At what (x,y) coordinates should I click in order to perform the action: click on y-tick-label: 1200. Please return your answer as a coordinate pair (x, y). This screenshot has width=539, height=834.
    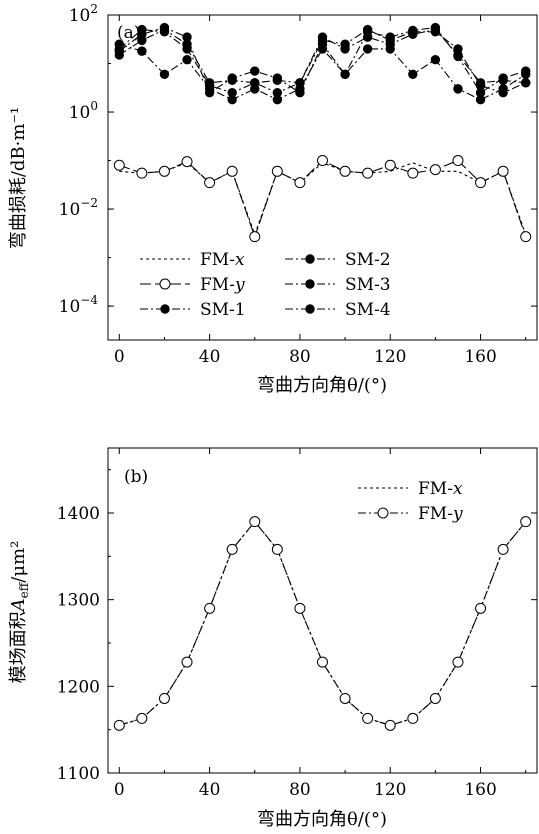
    Looking at the image, I should click on (78, 687).